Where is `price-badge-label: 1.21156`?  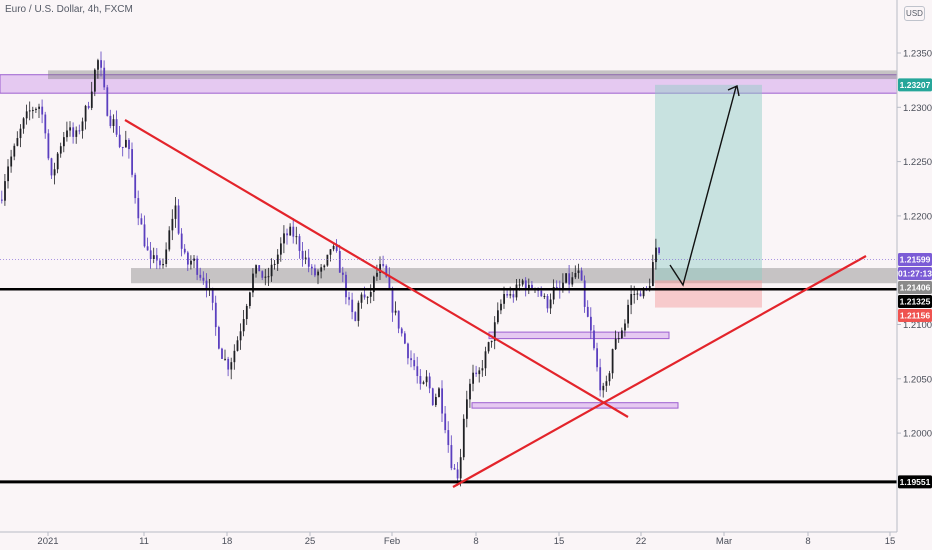
price-badge-label: 1.21156 is located at coordinates (915, 316).